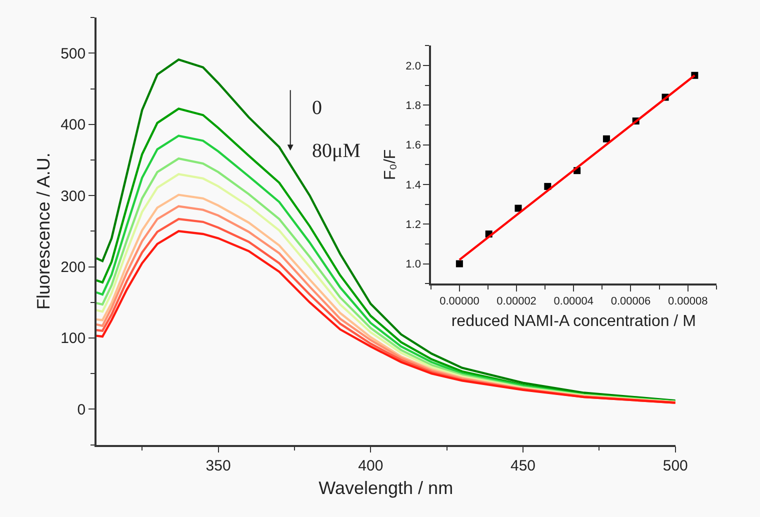 The width and height of the screenshot is (760, 517). What do you see at coordinates (688, 302) in the screenshot?
I see `x-tick-label: 0.00008` at bounding box center [688, 302].